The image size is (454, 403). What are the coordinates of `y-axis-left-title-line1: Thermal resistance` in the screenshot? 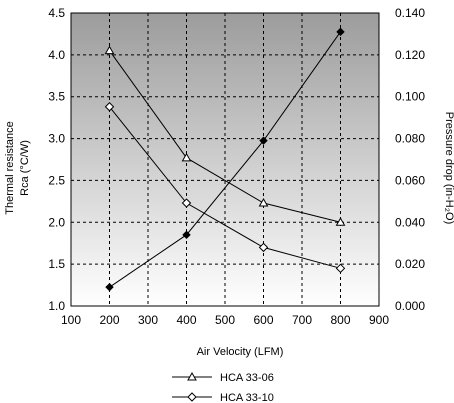 It's located at (10, 168).